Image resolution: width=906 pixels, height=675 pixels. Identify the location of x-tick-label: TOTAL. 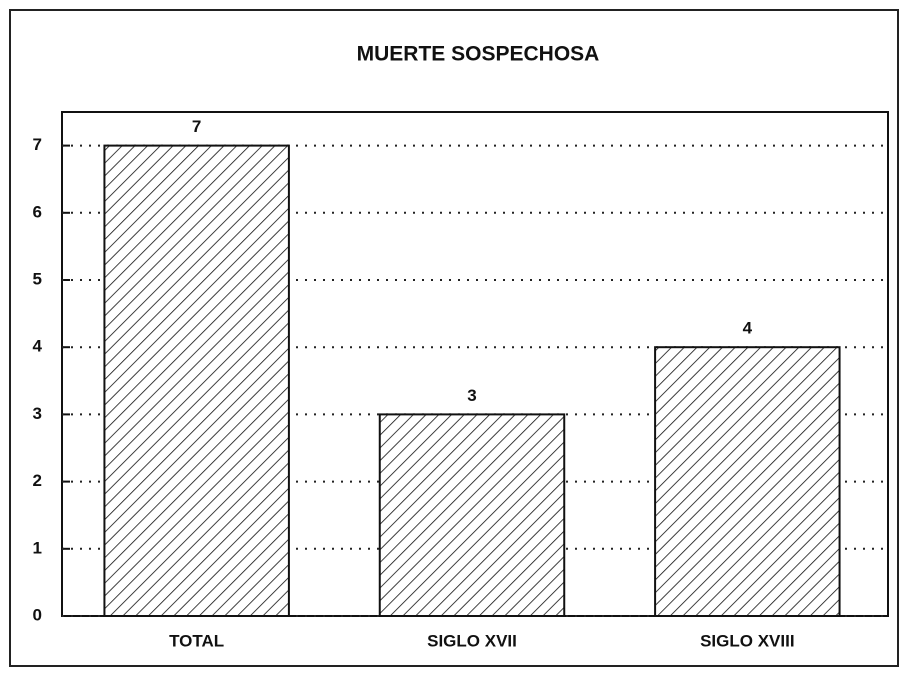
(196, 640).